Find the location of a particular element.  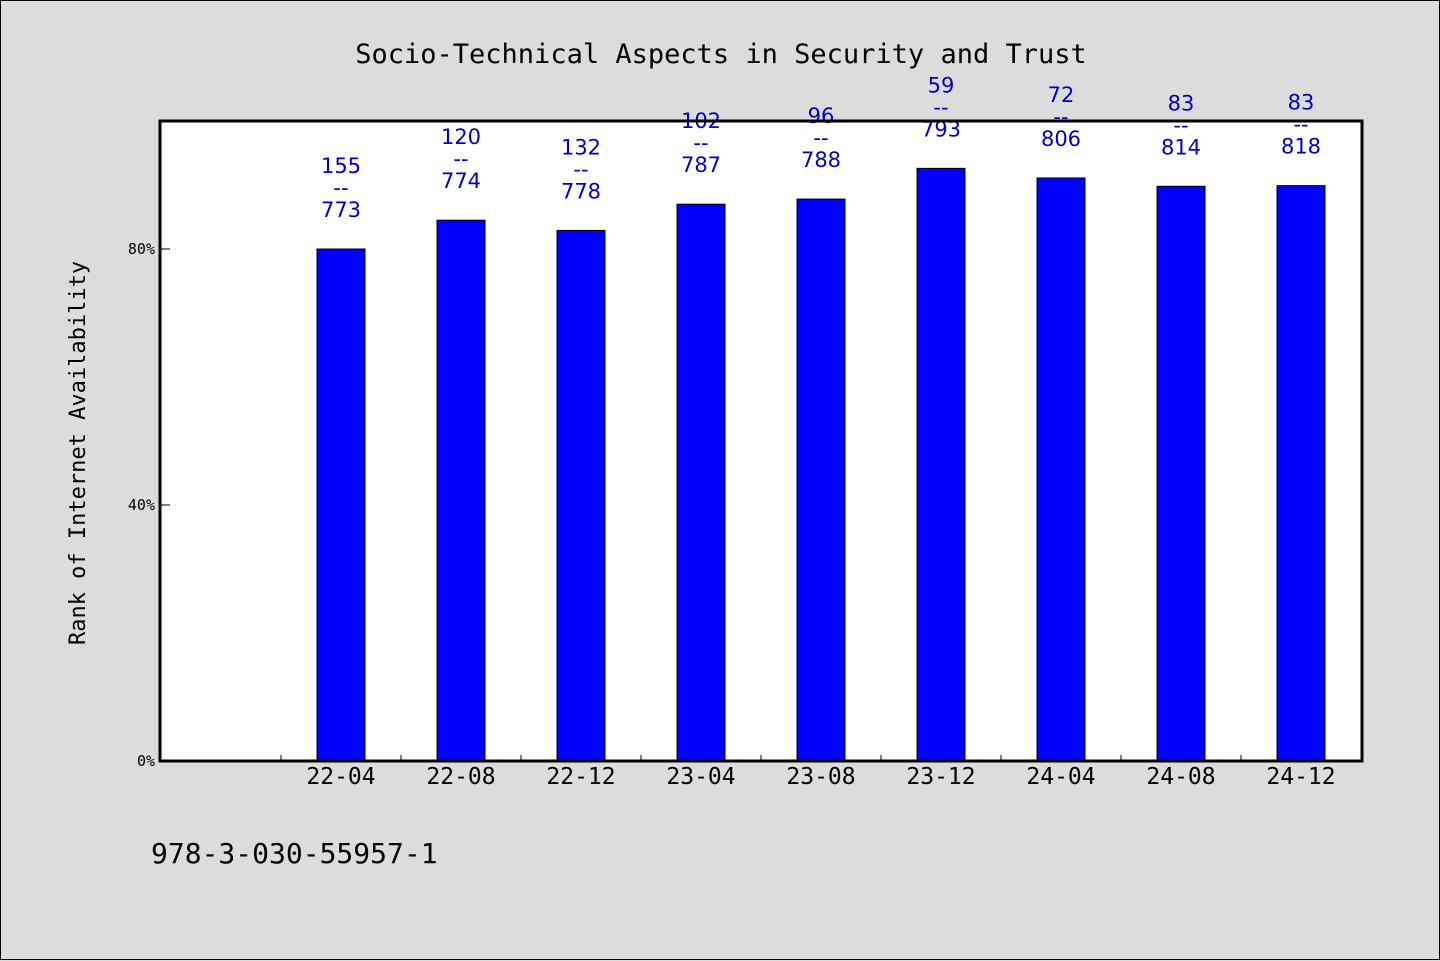

data-label-22-08: 774 is located at coordinates (461, 181).